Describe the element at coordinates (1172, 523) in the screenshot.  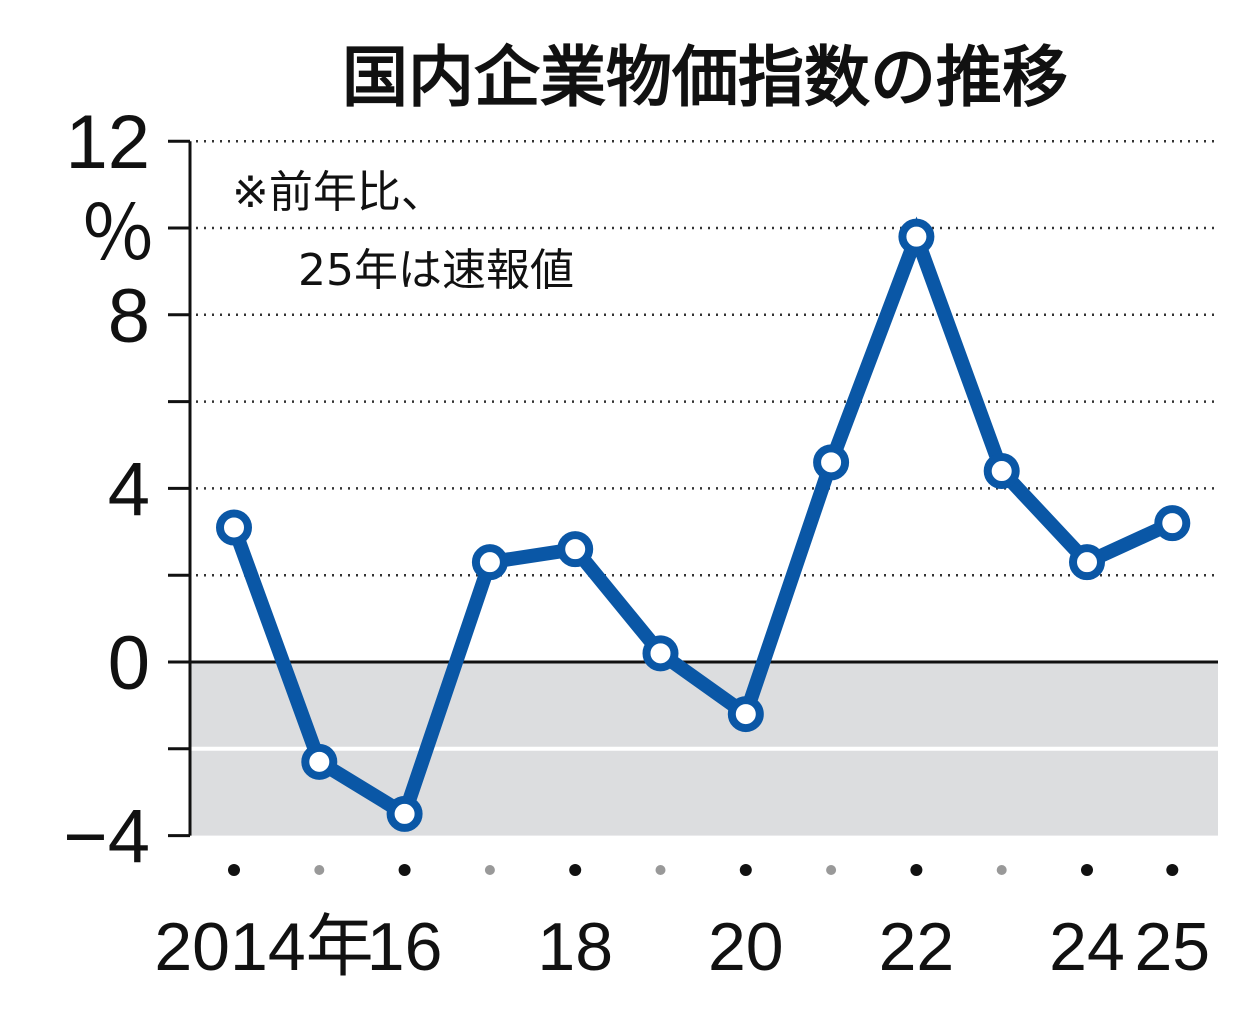
I see `data-point-2025` at that location.